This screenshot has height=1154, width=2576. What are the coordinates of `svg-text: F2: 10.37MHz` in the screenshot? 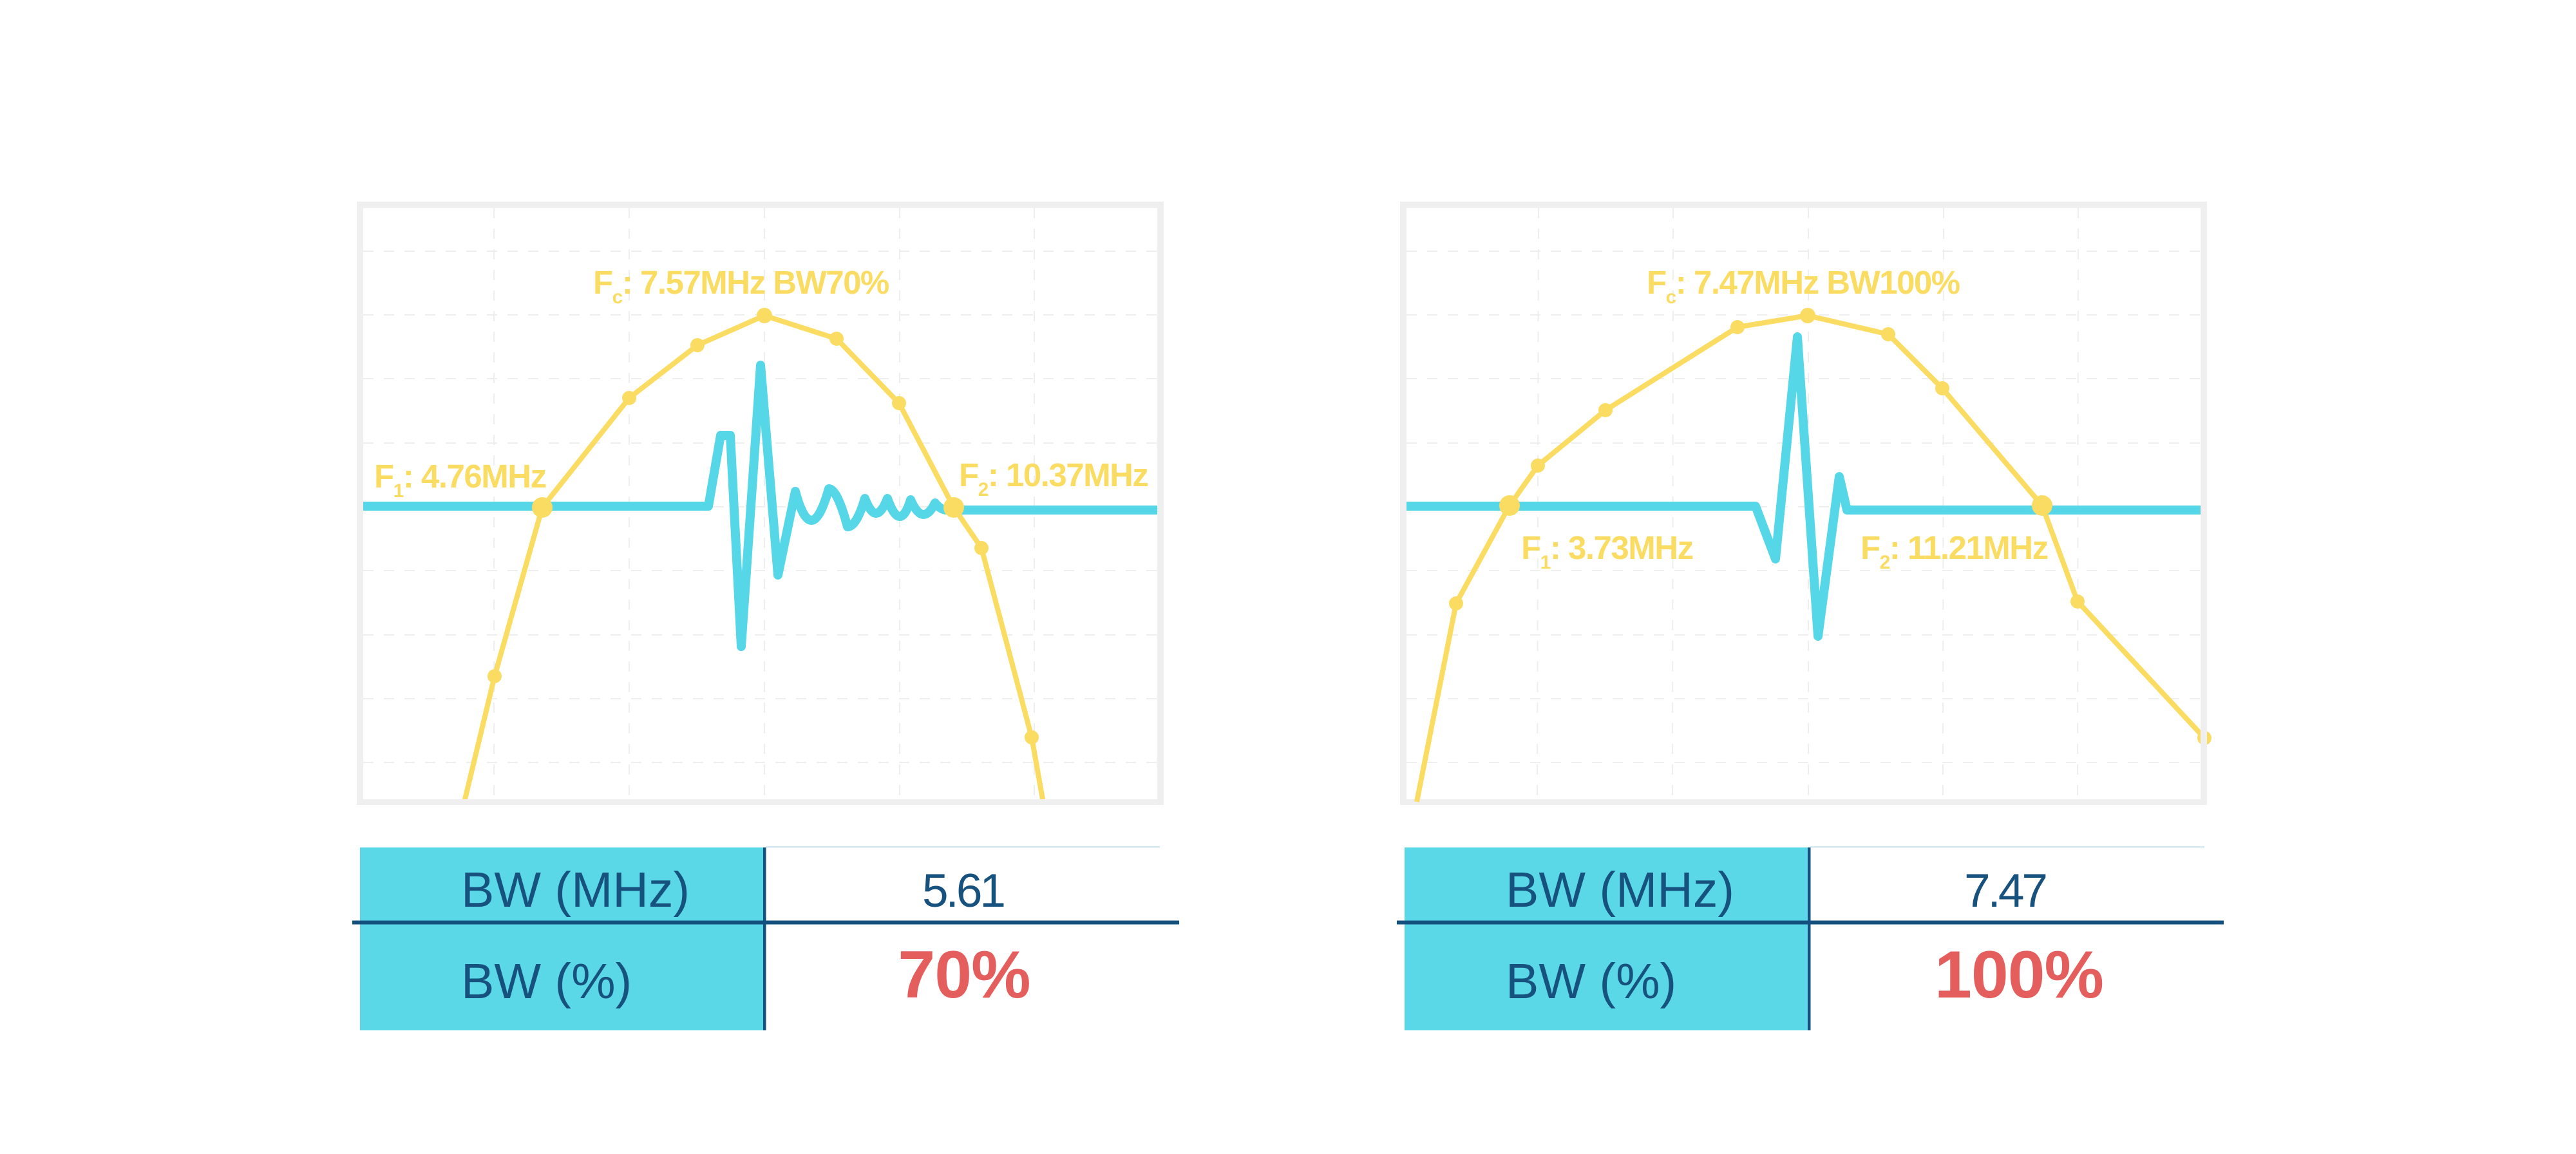 It's located at (1053, 478).